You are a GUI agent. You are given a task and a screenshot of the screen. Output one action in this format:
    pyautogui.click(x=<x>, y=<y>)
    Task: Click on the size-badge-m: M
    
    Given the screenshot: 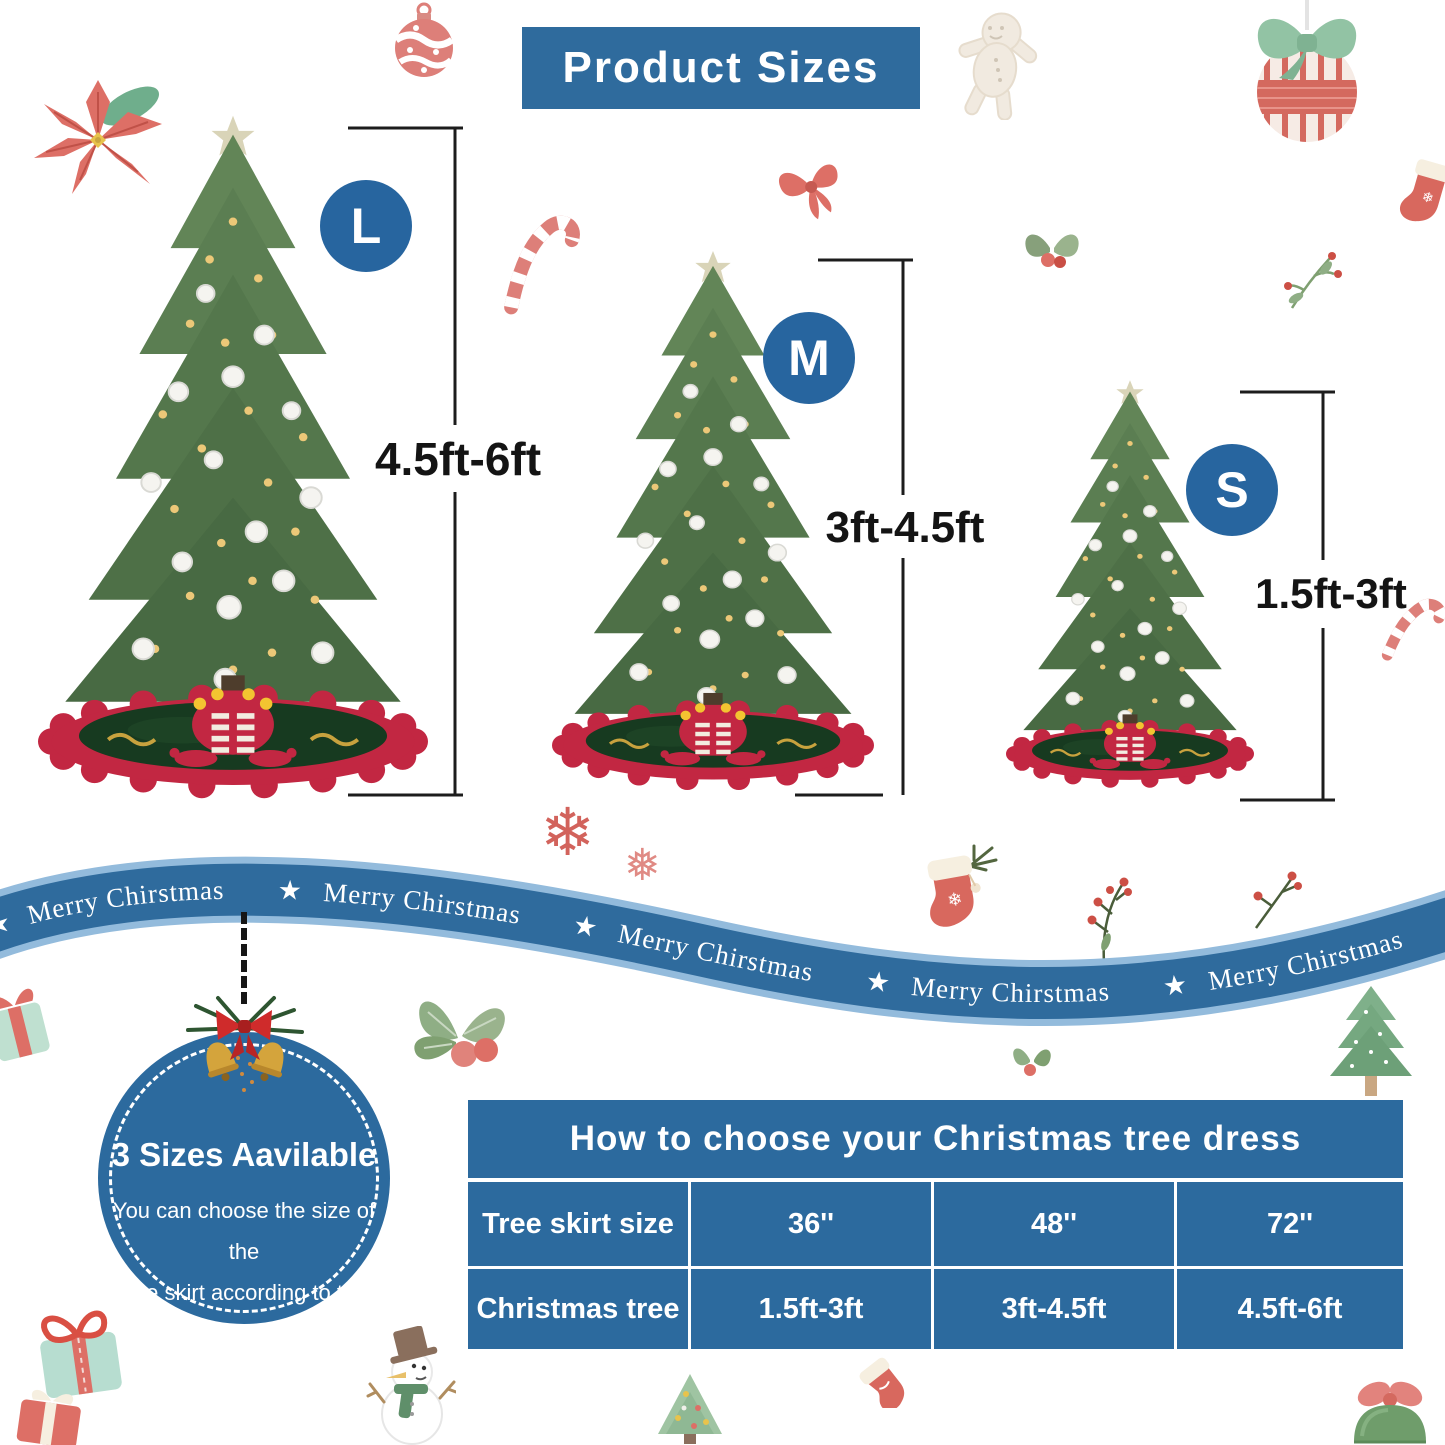 What is the action you would take?
    pyautogui.click(x=809, y=358)
    